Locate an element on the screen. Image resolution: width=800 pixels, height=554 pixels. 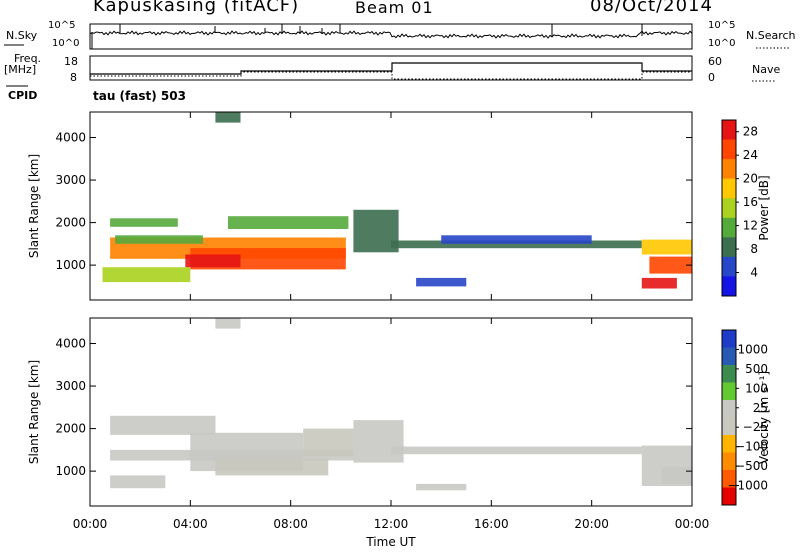
beam-title: Beam 01 is located at coordinates (394, 8).